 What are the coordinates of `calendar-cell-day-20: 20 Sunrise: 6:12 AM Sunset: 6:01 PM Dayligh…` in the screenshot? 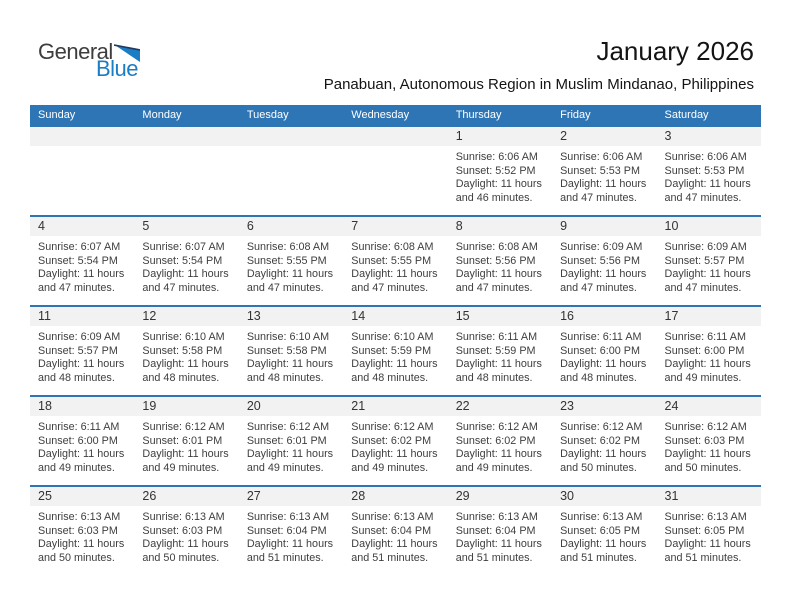 It's located at (291, 441).